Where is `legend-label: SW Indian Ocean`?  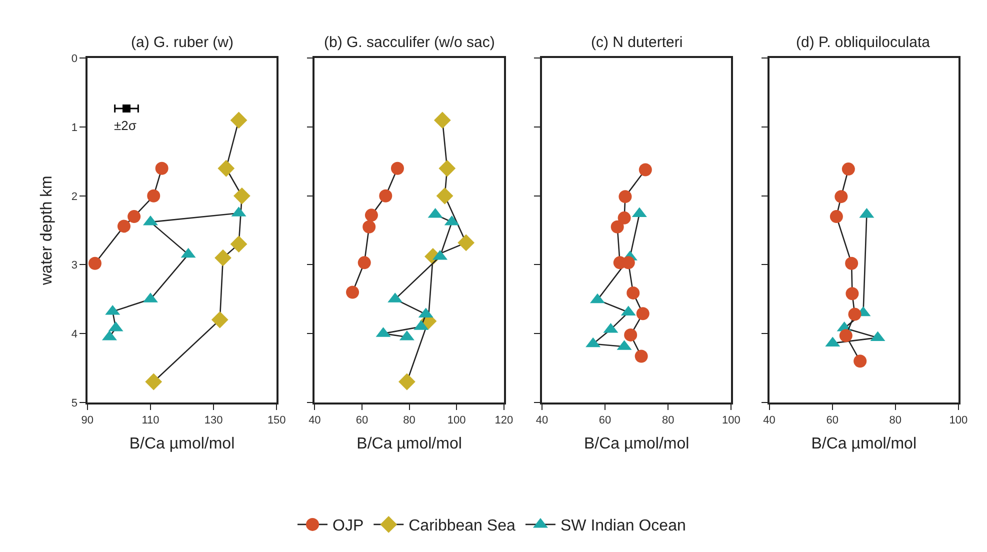 legend-label: SW Indian Ocean is located at coordinates (623, 526).